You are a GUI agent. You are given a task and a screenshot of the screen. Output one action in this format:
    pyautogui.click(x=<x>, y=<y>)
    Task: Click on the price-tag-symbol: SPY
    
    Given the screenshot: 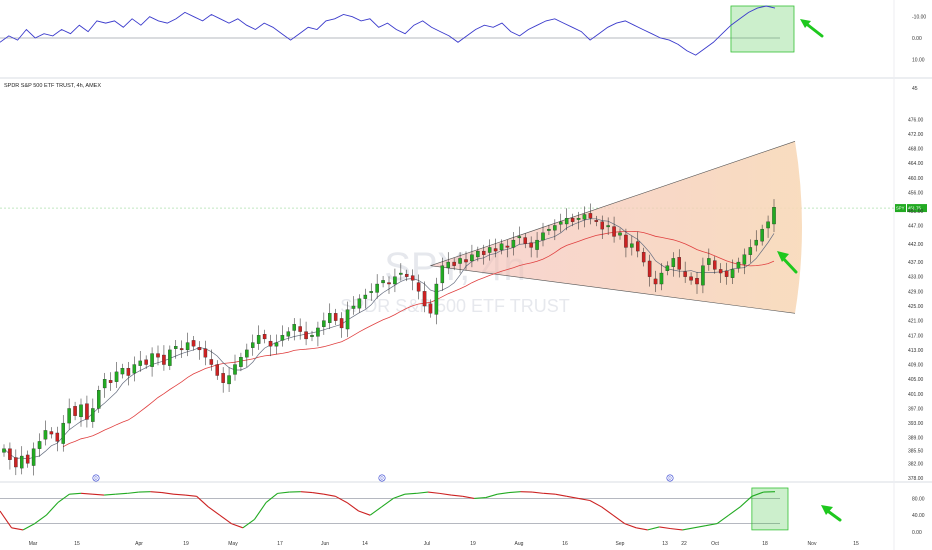 What is the action you would take?
    pyautogui.click(x=900, y=208)
    